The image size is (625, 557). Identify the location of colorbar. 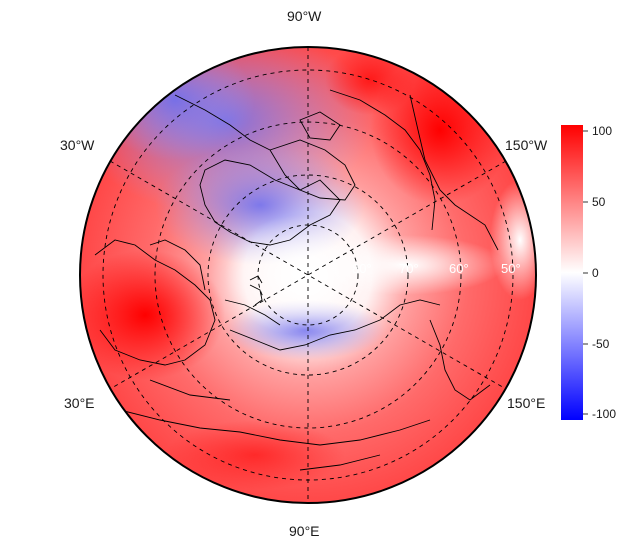
(574, 272).